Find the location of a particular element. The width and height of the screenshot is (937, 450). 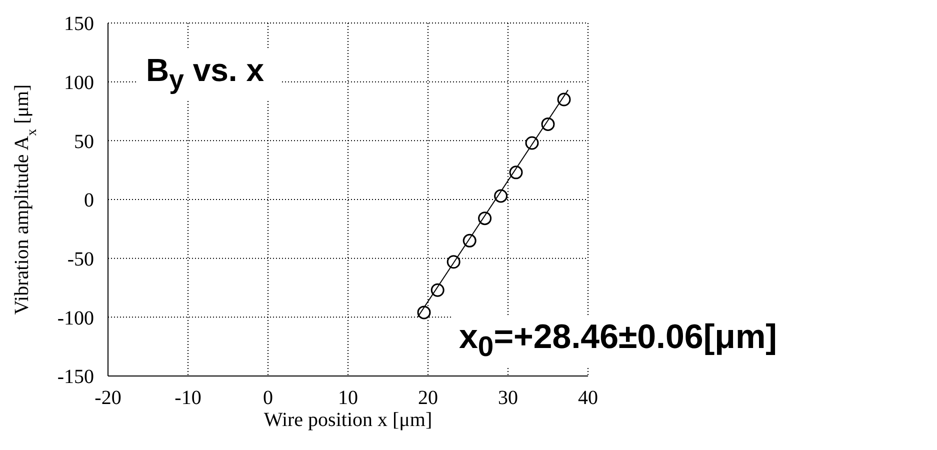

y-tick-label: -150 is located at coordinates (75, 377).